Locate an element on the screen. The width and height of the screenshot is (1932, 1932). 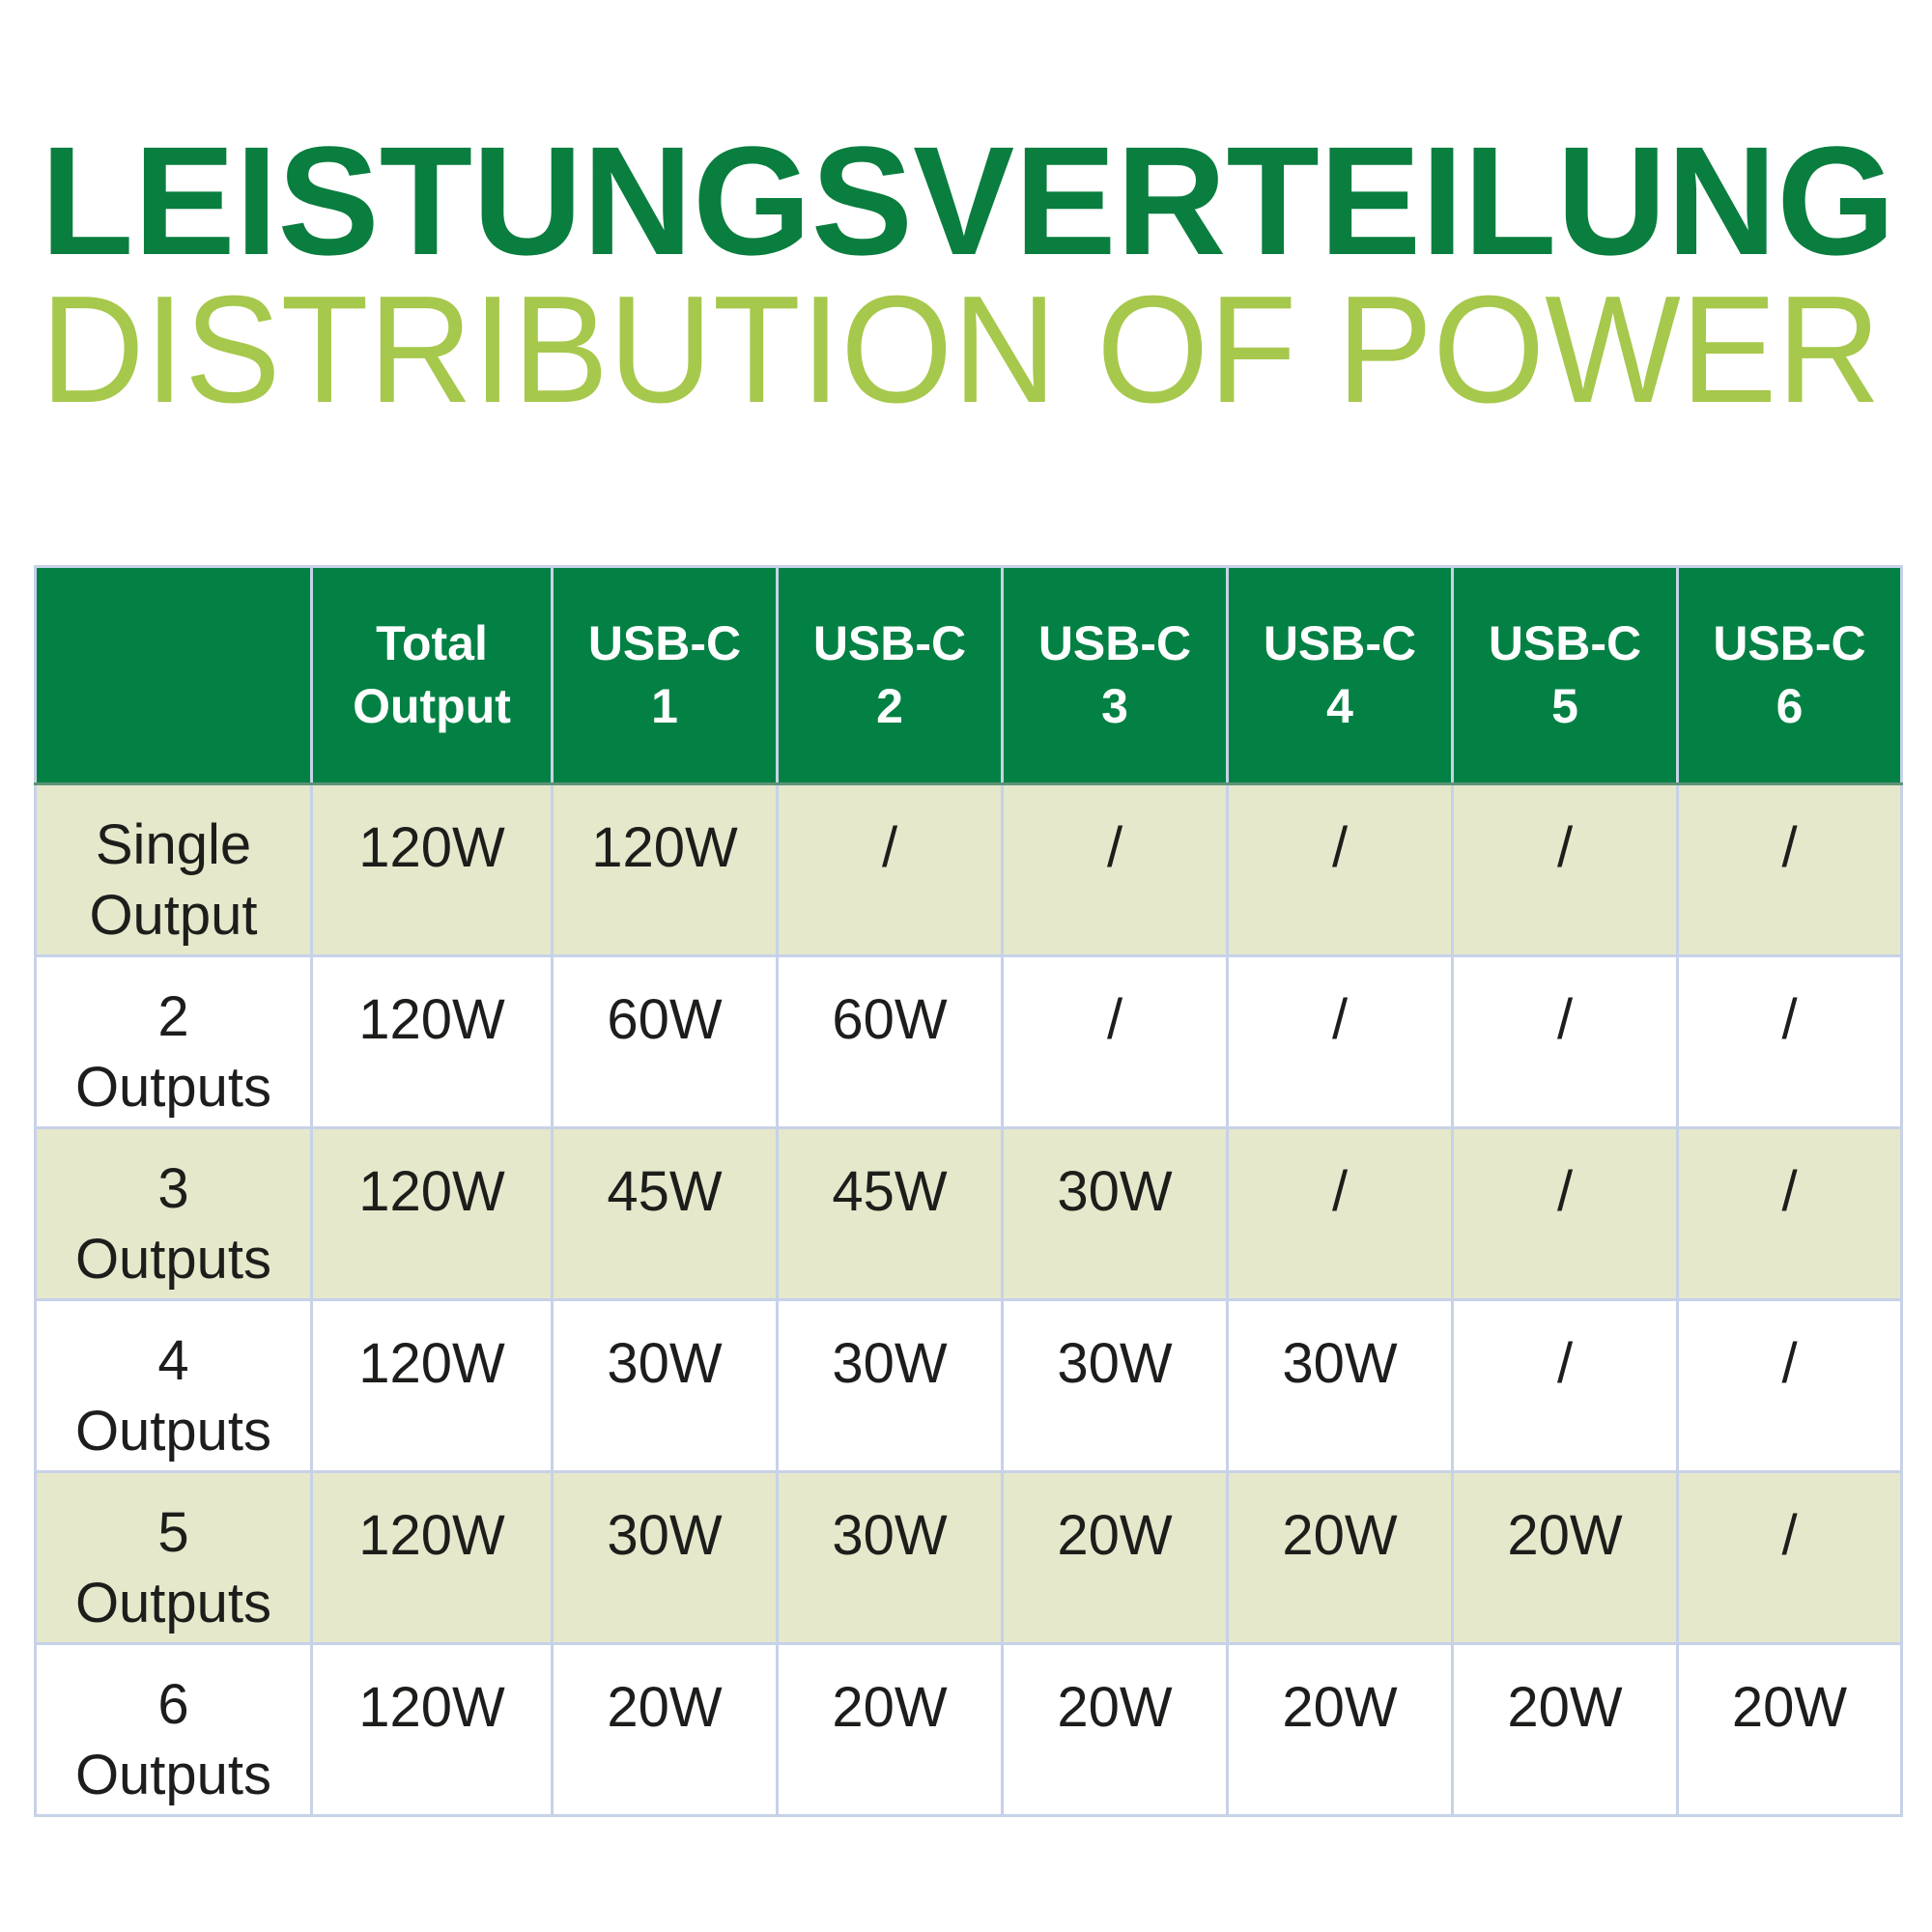
col-header-usbc-5: USB-C 5 is located at coordinates (1565, 675).